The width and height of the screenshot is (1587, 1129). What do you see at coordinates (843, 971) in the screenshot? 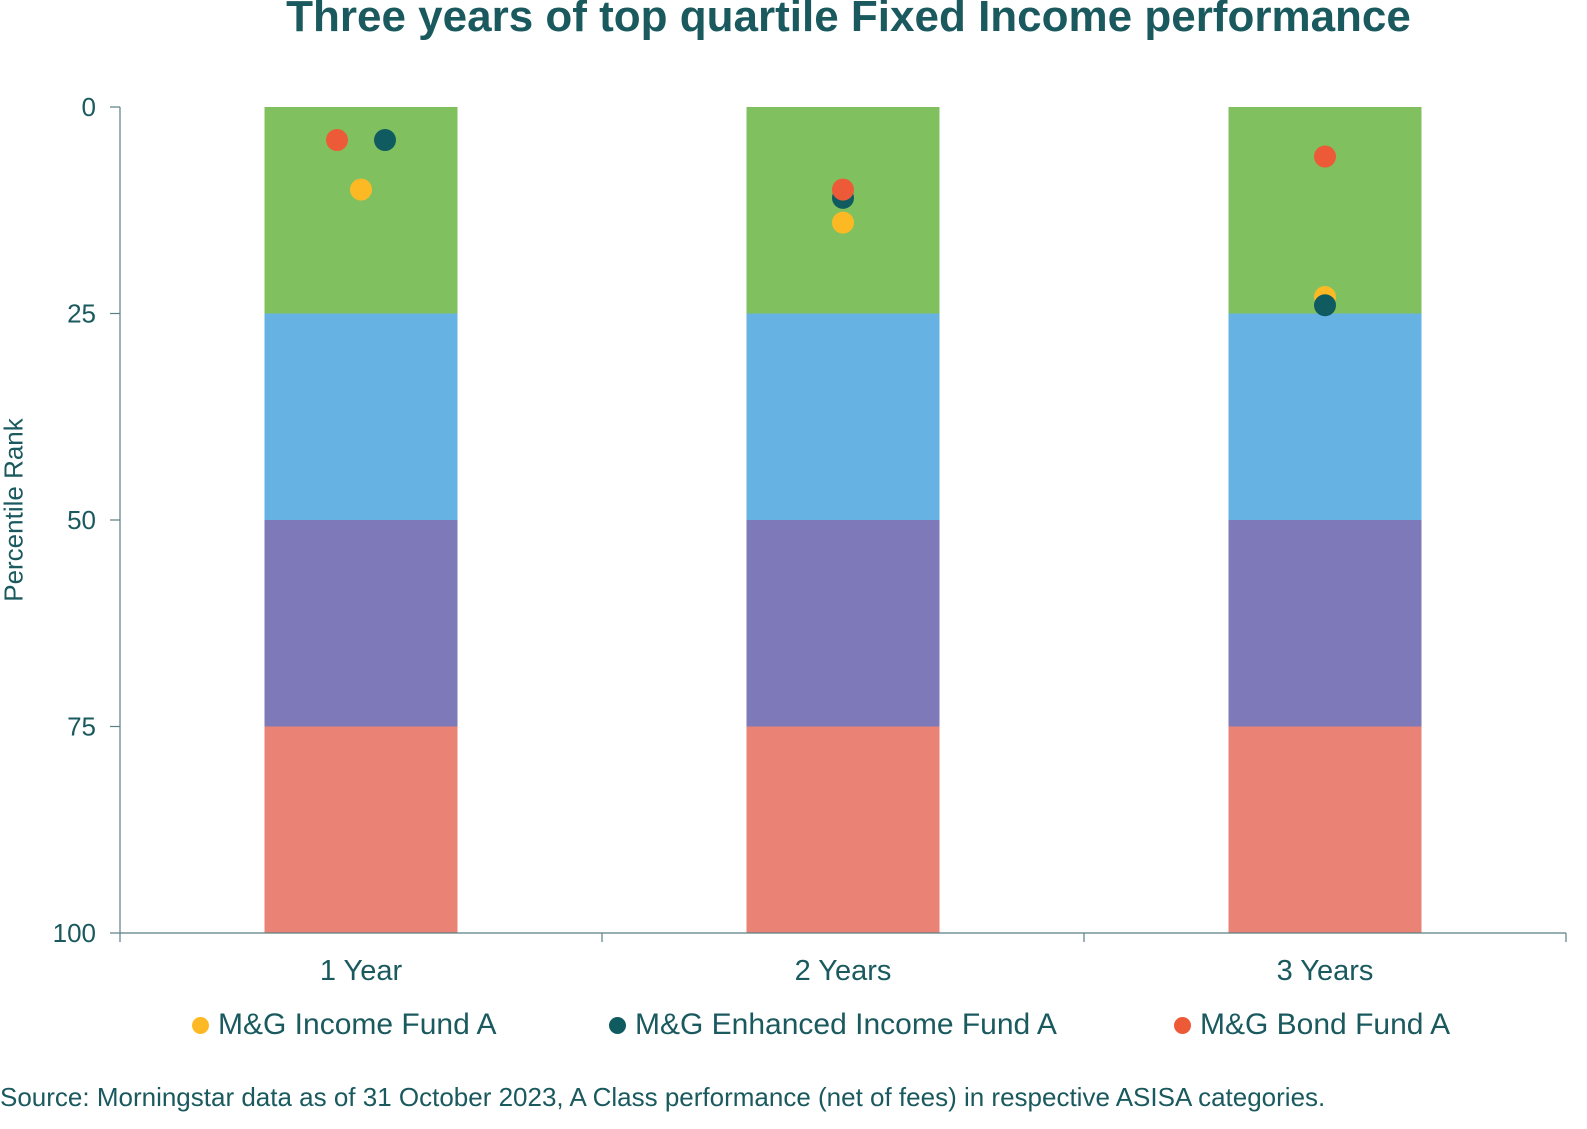
I see `x-tick-label-2: 2 Years` at bounding box center [843, 971].